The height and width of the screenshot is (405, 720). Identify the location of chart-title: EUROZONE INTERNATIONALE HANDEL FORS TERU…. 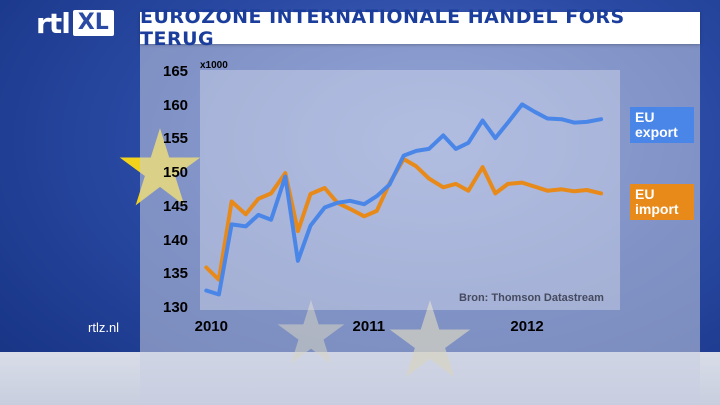
(382, 28).